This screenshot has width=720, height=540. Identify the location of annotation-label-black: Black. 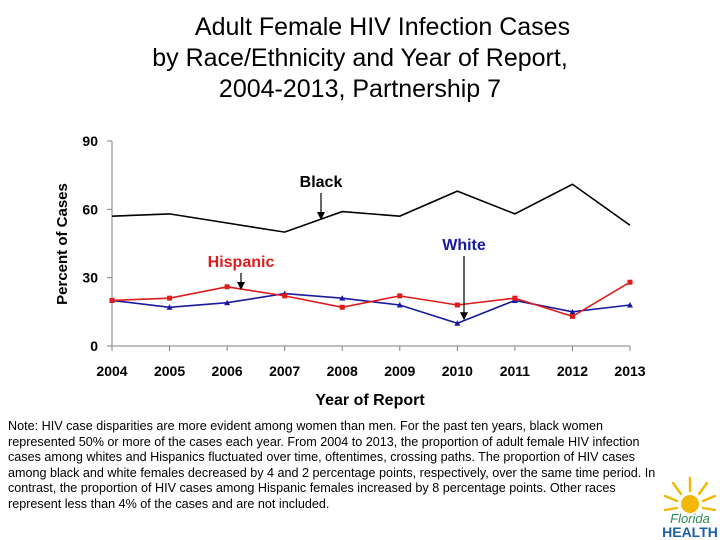
(321, 182).